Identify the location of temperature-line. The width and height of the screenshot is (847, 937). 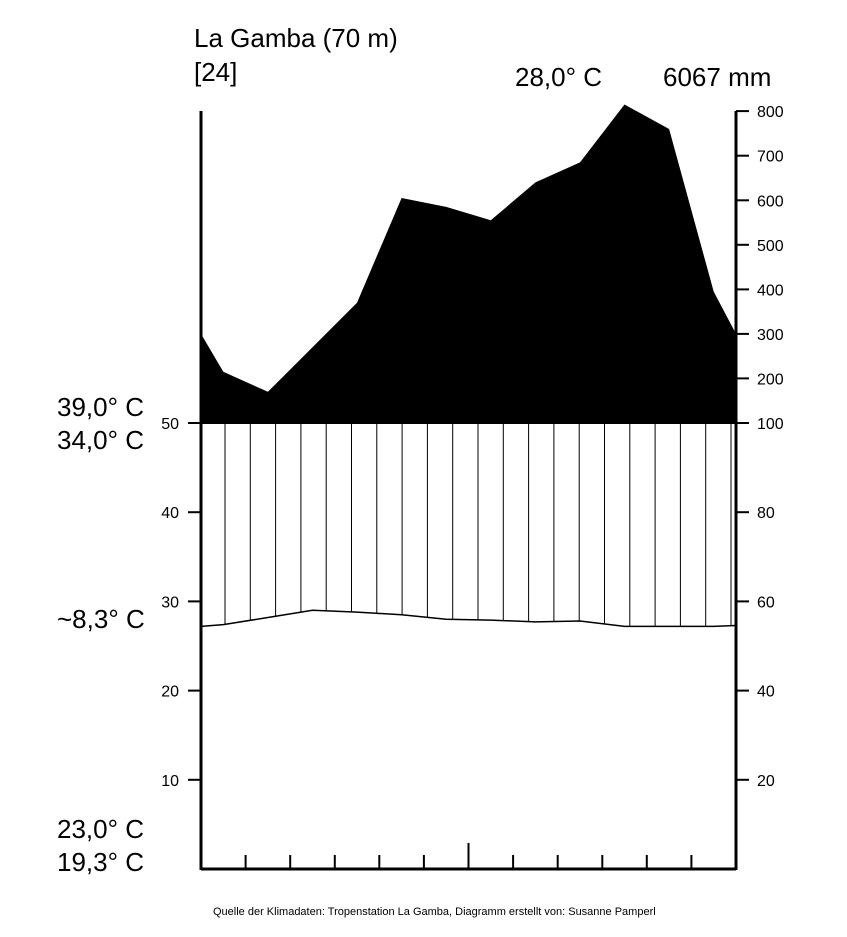
(468, 618).